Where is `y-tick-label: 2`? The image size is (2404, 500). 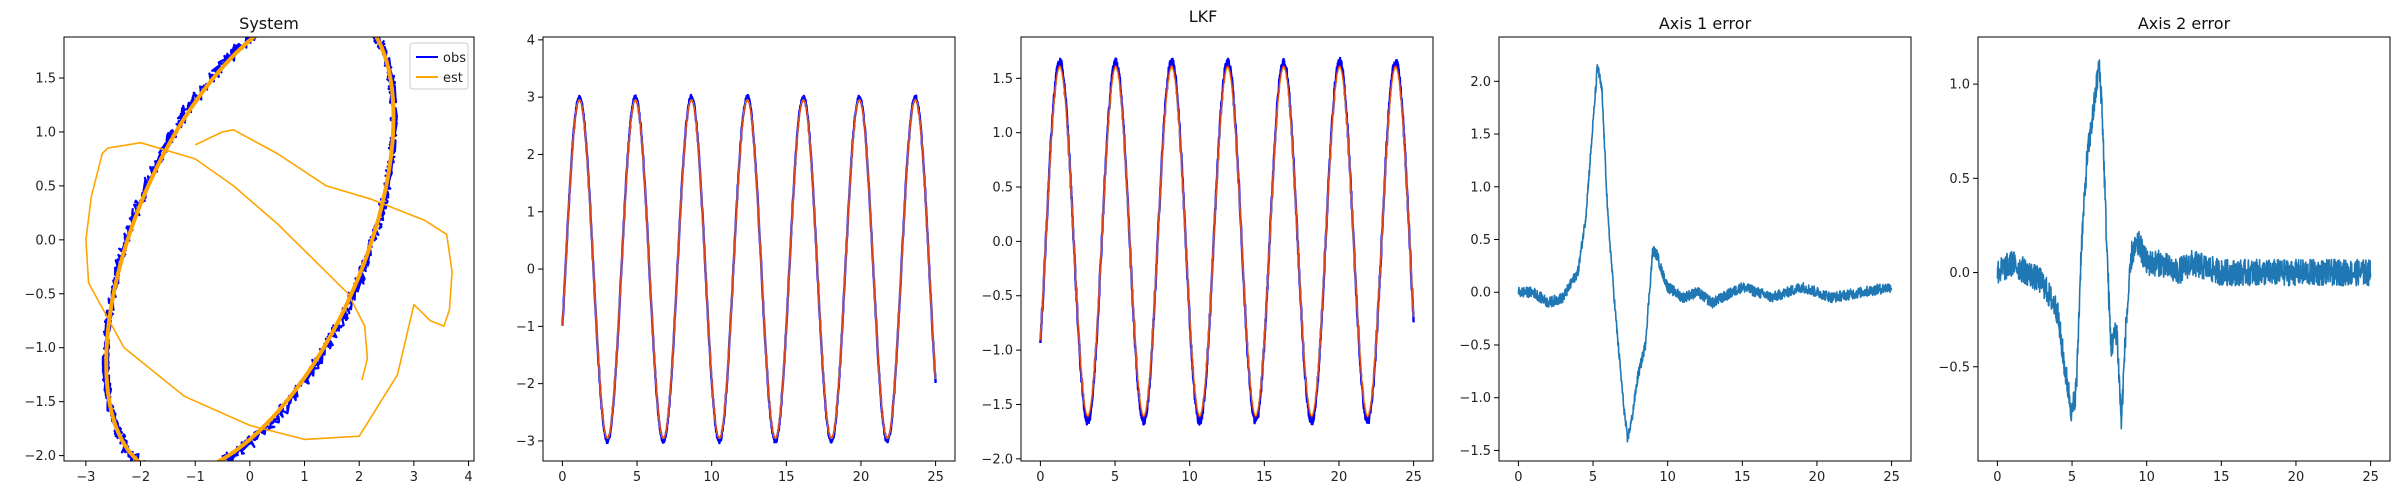
y-tick-label: 2 is located at coordinates (531, 155).